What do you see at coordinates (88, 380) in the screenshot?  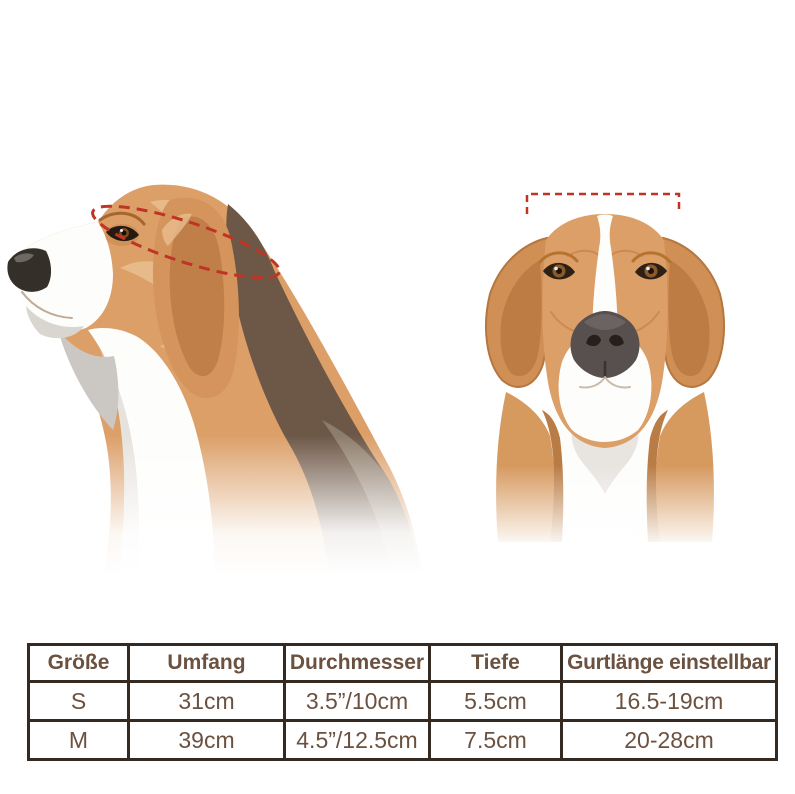 I see `profile-throat-shadow` at bounding box center [88, 380].